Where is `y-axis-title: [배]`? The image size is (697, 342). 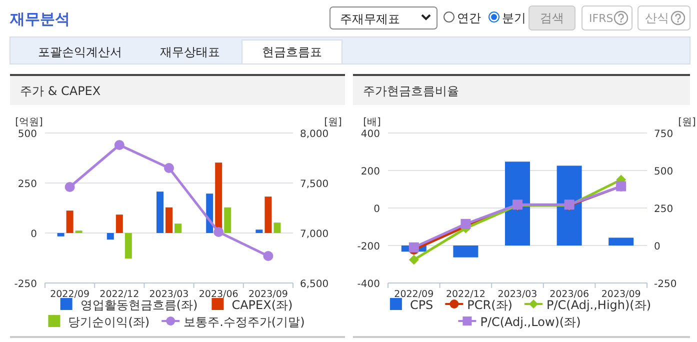 y-axis-title: [배] is located at coordinates (372, 122).